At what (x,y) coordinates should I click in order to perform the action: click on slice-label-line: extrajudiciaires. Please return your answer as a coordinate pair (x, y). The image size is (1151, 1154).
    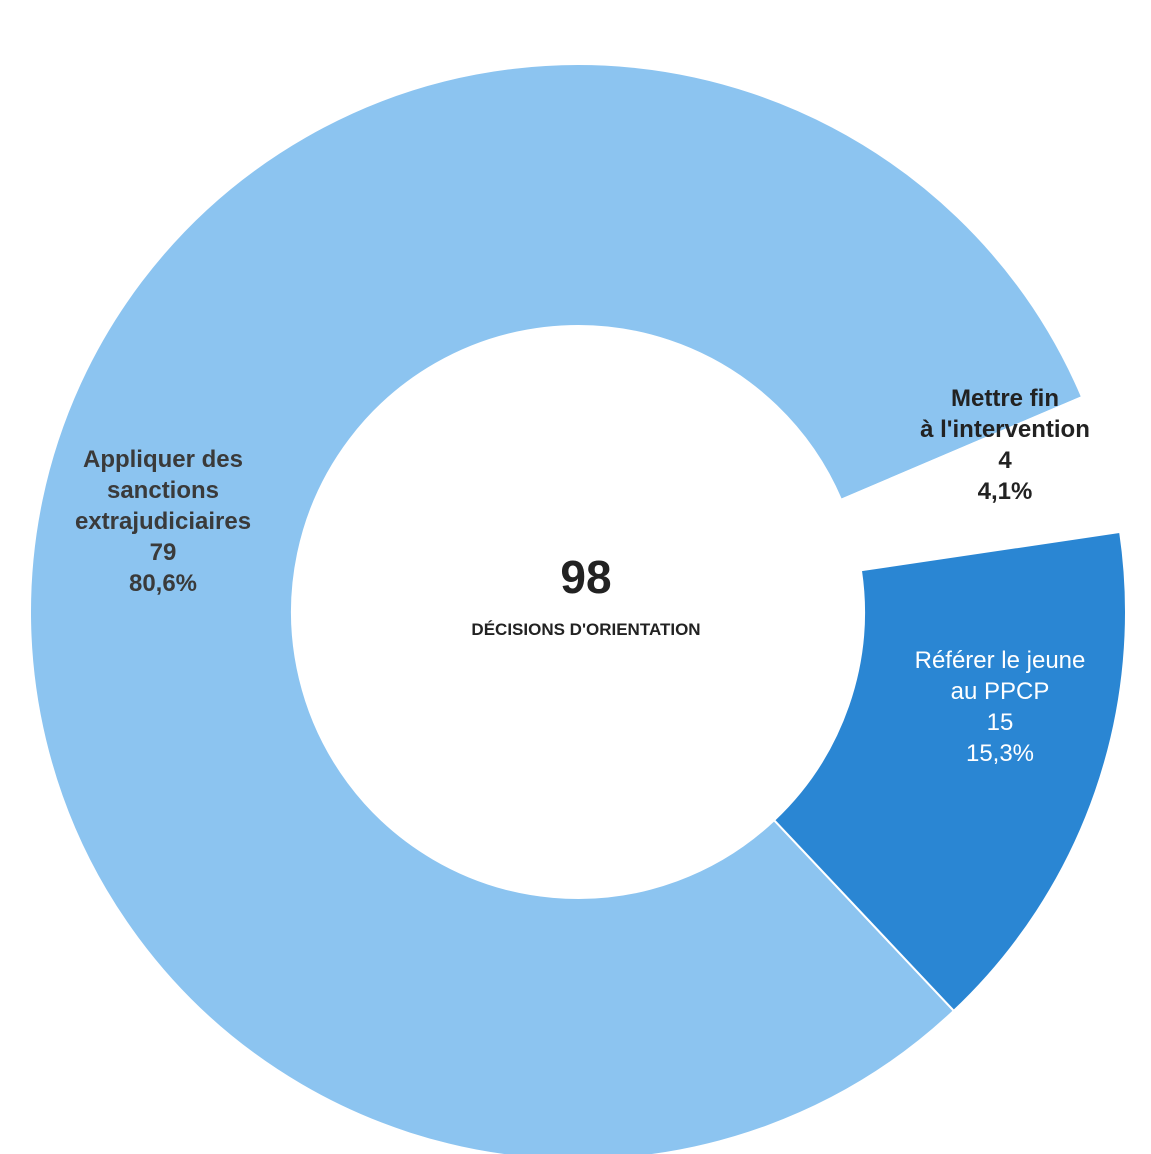
    Looking at the image, I should click on (163, 521).